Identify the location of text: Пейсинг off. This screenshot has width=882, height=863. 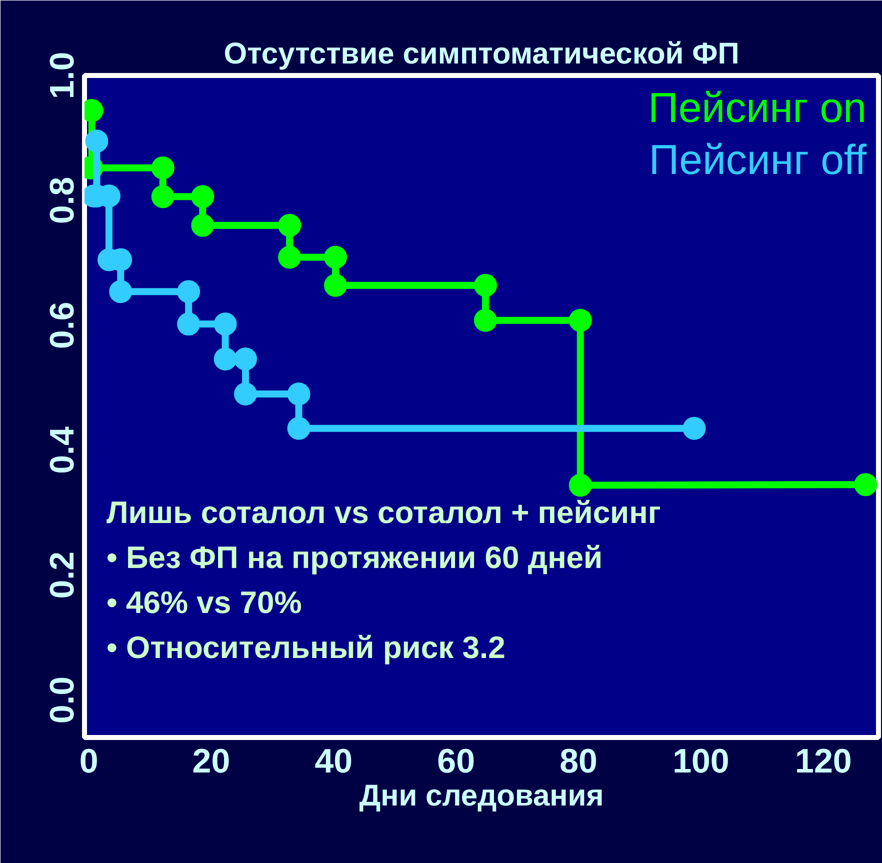
(757, 159).